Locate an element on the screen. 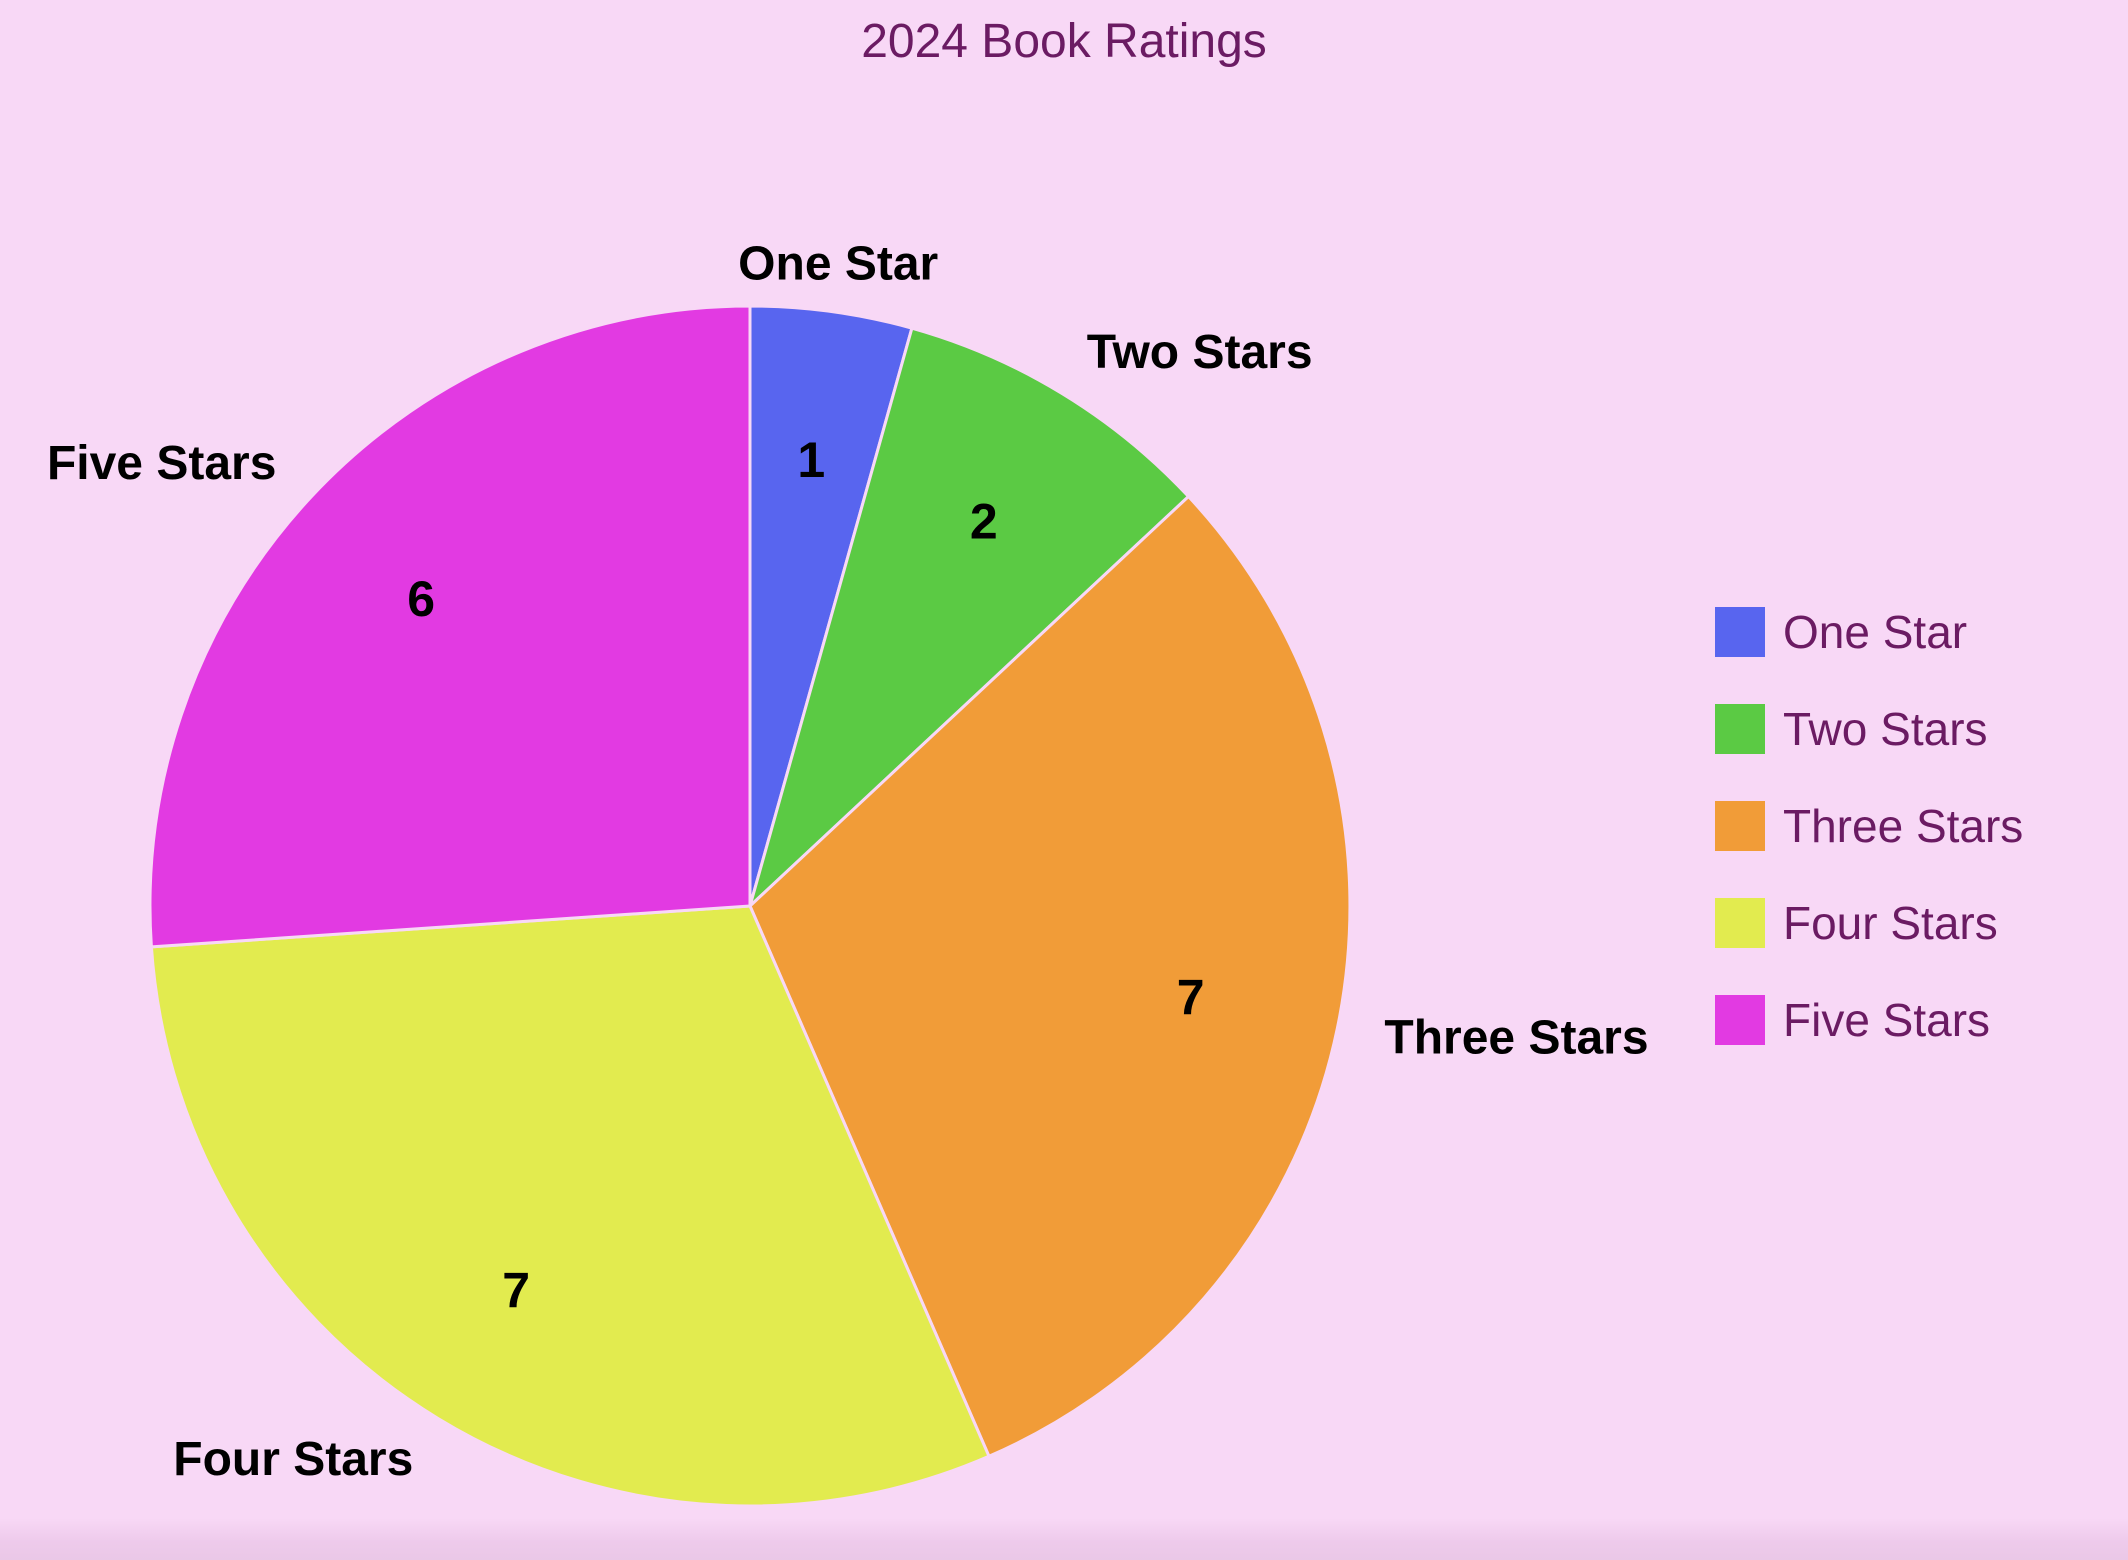 The width and height of the screenshot is (2128, 1560). slice-label-five-stars: Five Stars is located at coordinates (161, 463).